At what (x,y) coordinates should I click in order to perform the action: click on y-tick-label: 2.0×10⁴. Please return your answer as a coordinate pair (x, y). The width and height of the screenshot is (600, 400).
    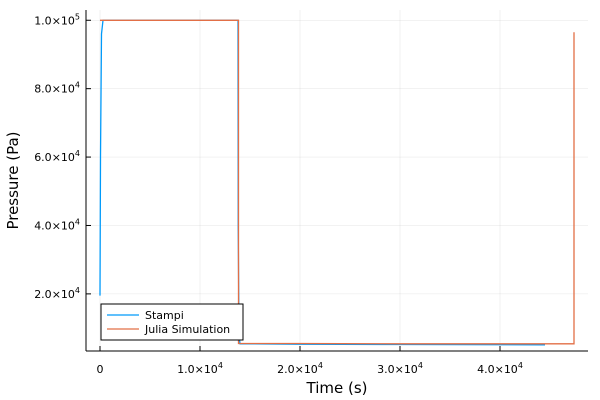
    Looking at the image, I should click on (57, 293).